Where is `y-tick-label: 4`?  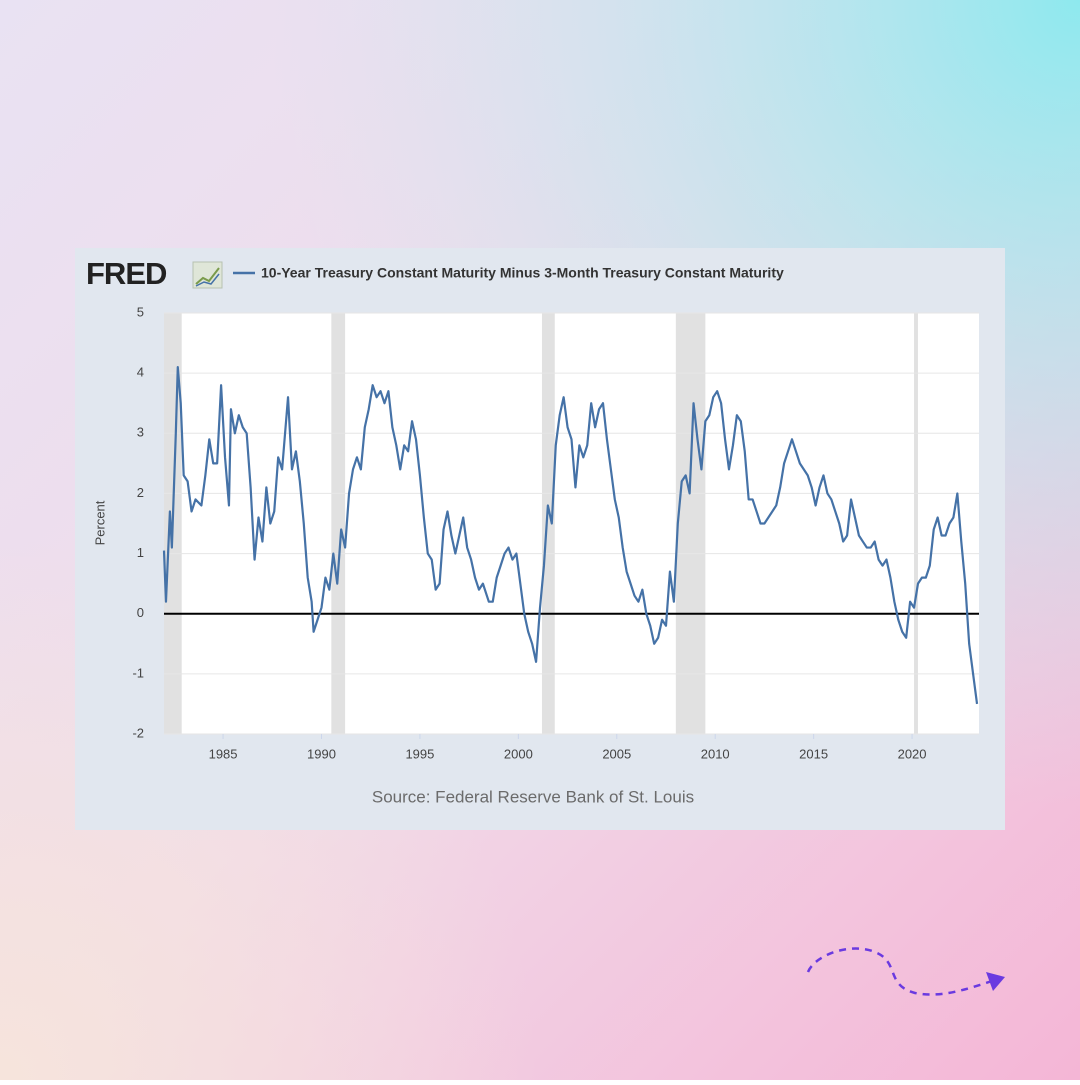 y-tick-label: 4 is located at coordinates (140, 372).